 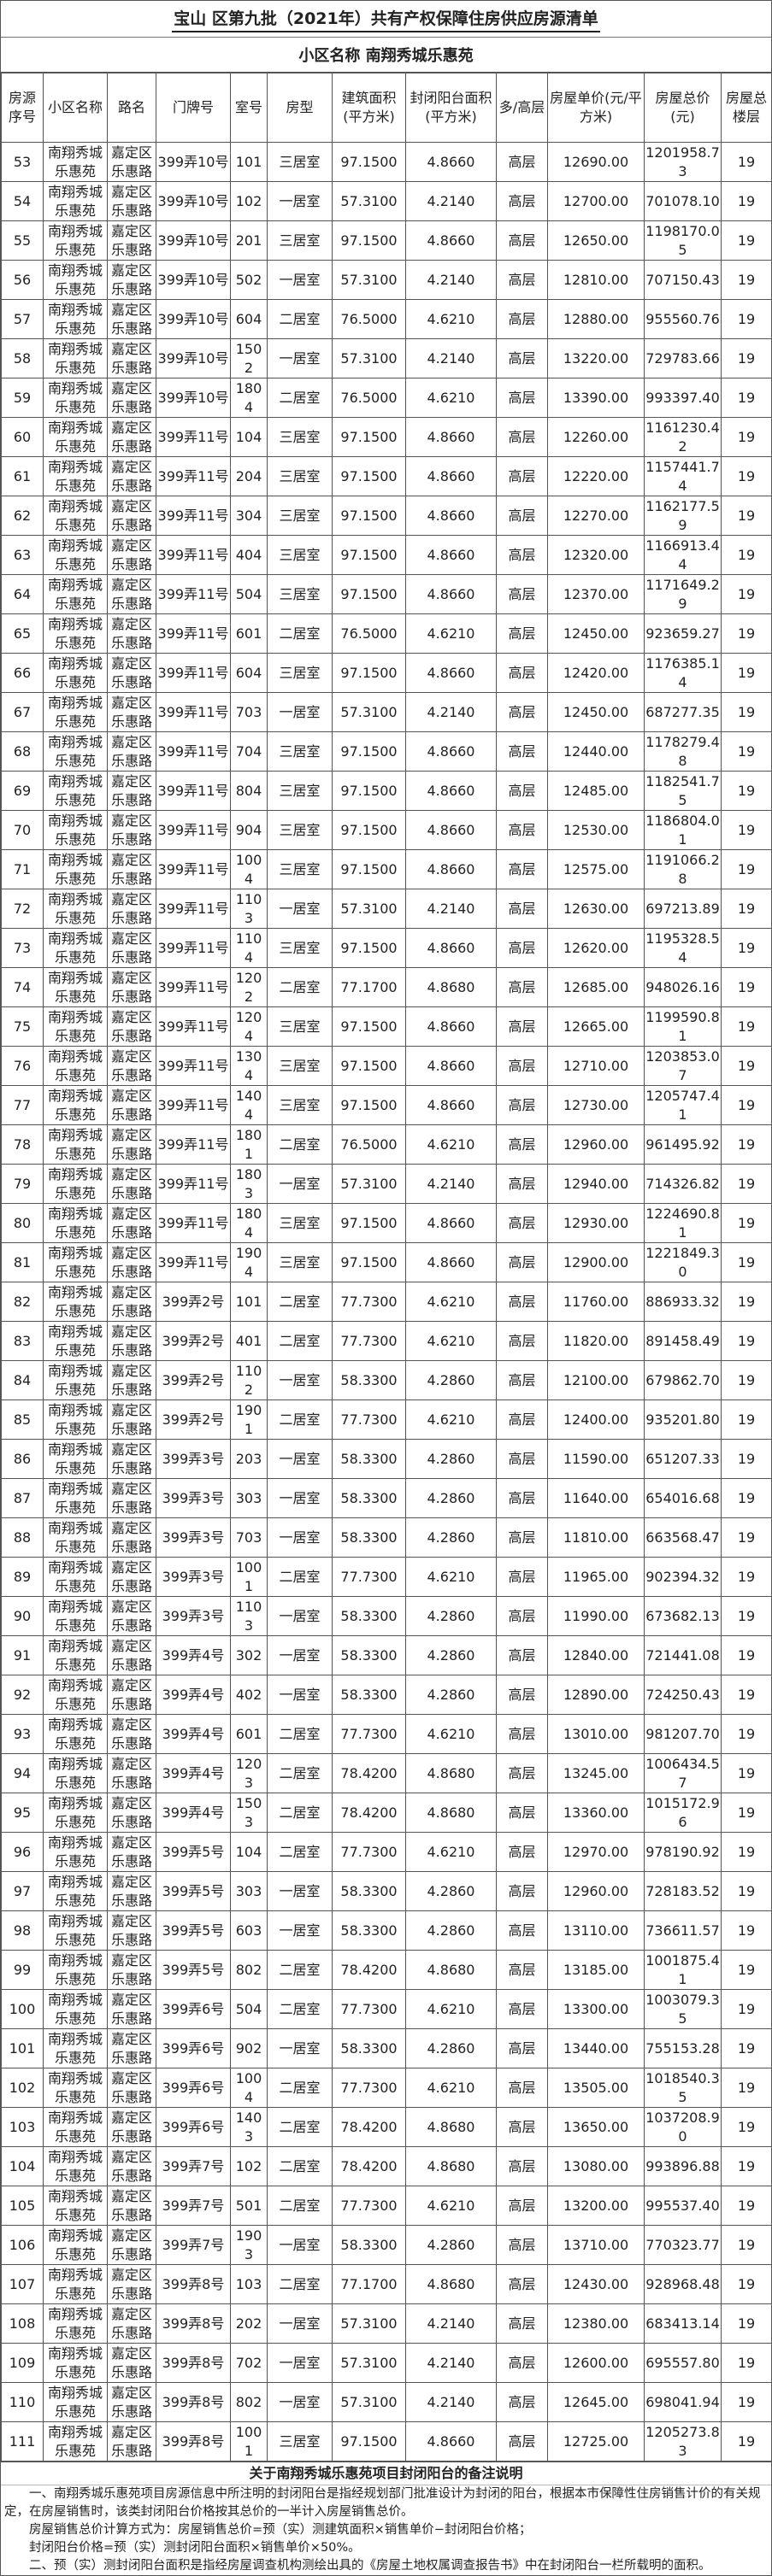 I want to click on room-number-cell: 802, so click(x=249, y=2402).